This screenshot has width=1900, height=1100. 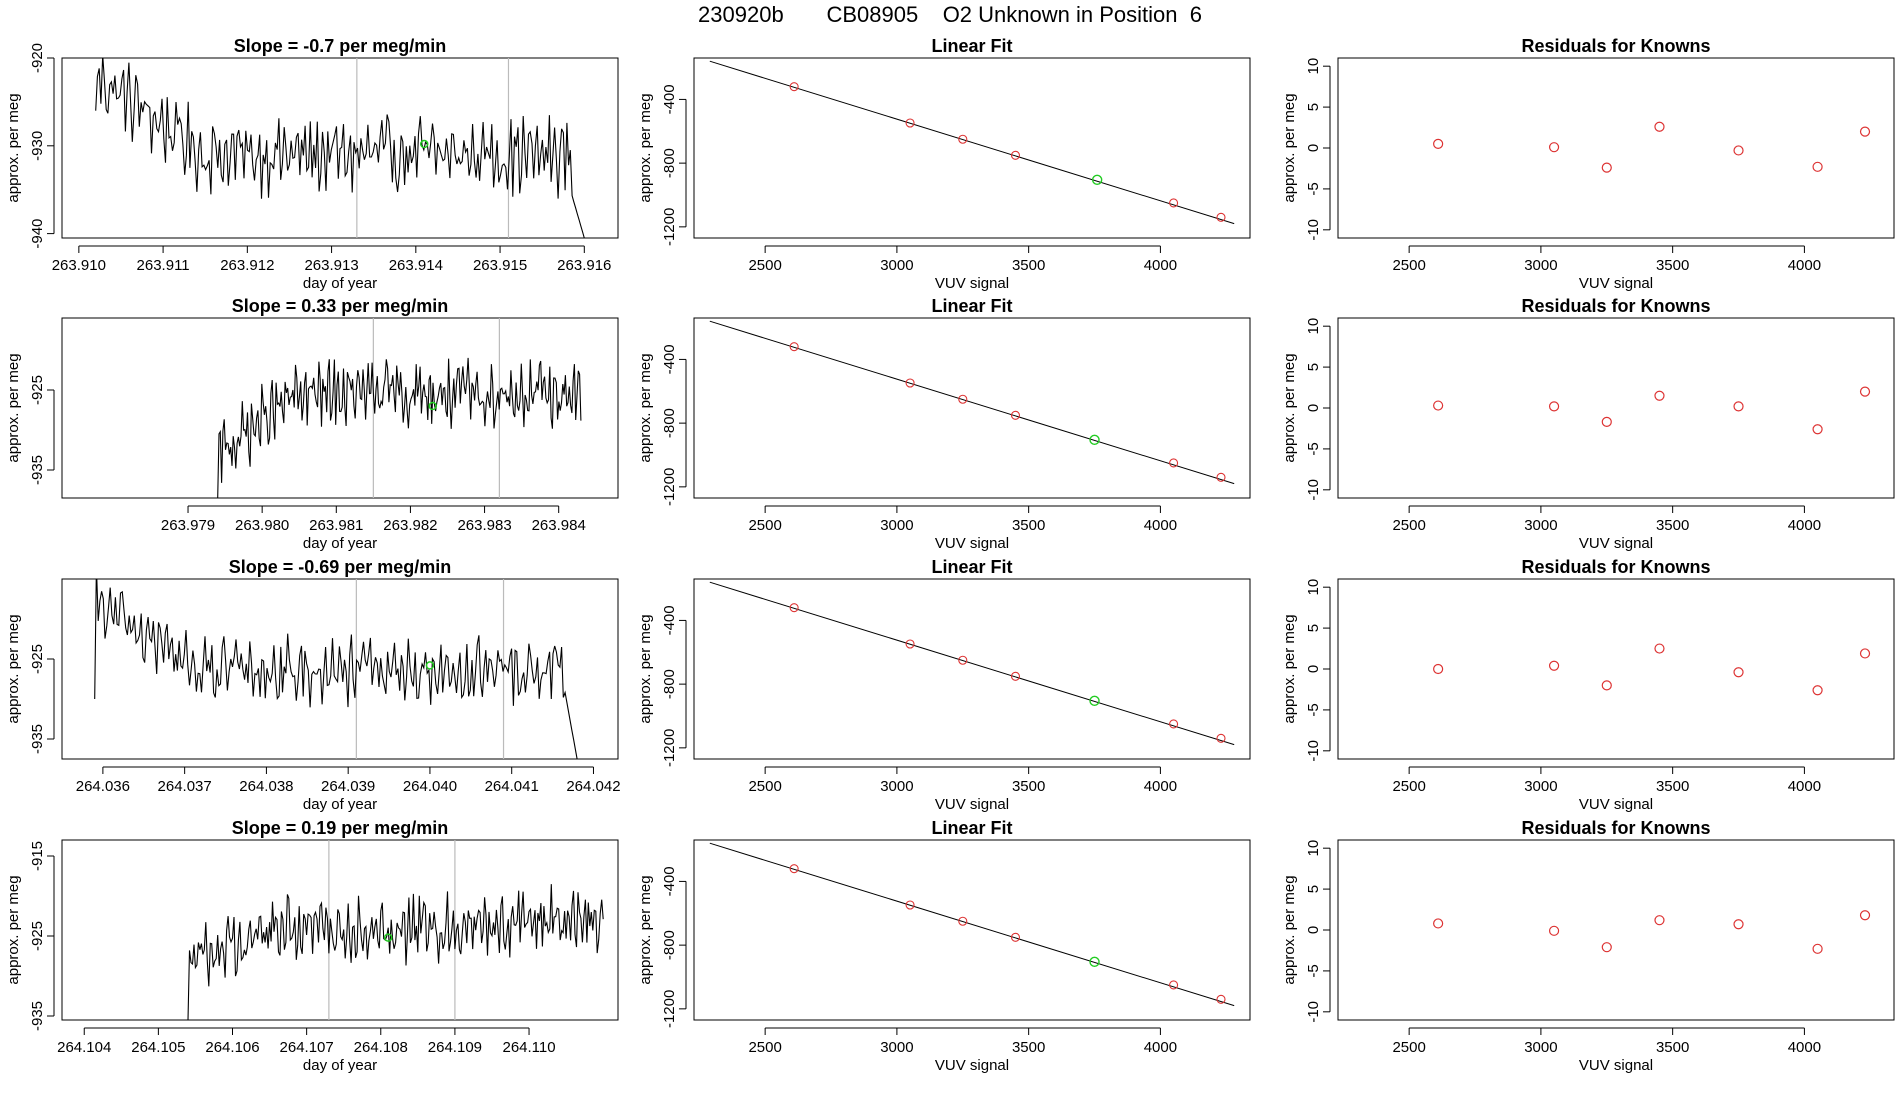 I want to click on y-tick-label: -400, so click(x=669, y=620).